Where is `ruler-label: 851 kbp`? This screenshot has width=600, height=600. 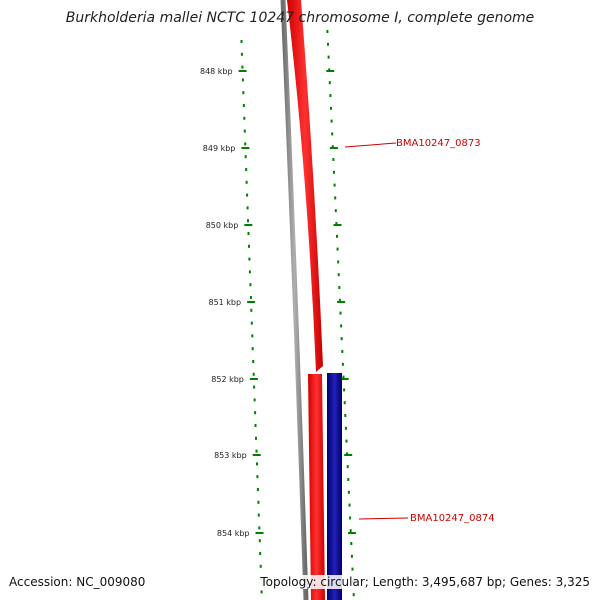 ruler-label: 851 kbp is located at coordinates (224, 302).